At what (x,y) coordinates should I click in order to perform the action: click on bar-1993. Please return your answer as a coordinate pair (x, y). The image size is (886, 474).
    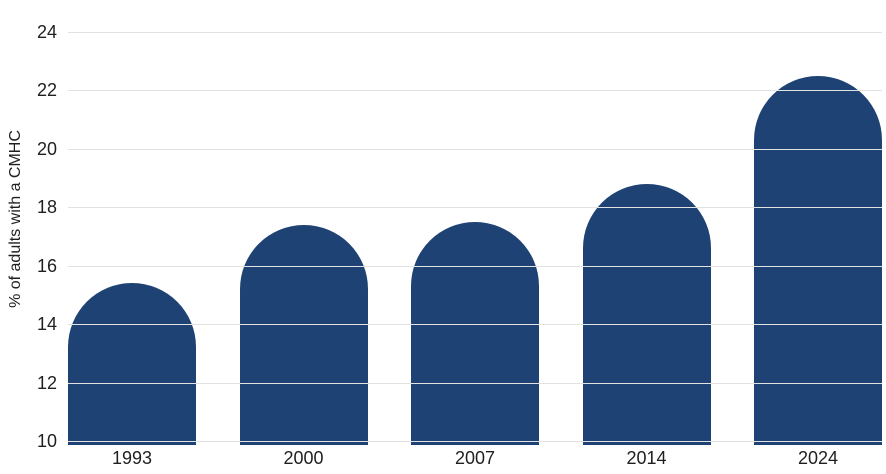
    Looking at the image, I should click on (132, 364).